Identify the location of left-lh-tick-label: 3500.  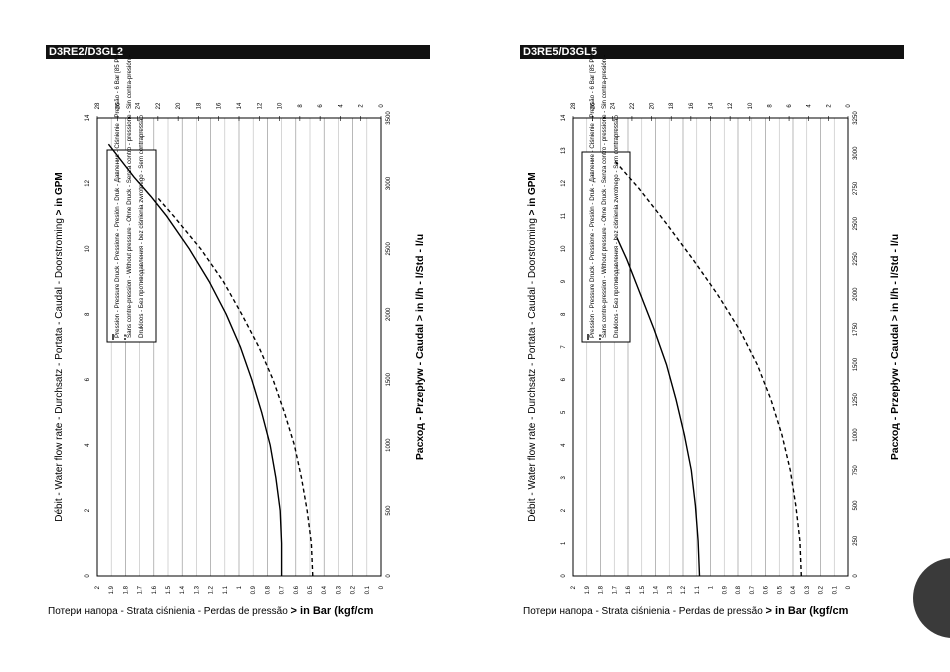
(389, 118).